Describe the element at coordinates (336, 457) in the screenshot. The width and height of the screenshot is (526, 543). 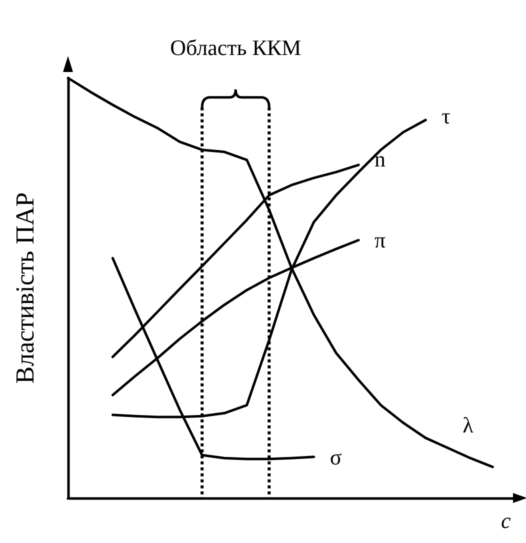
I see `series-label: σ` at that location.